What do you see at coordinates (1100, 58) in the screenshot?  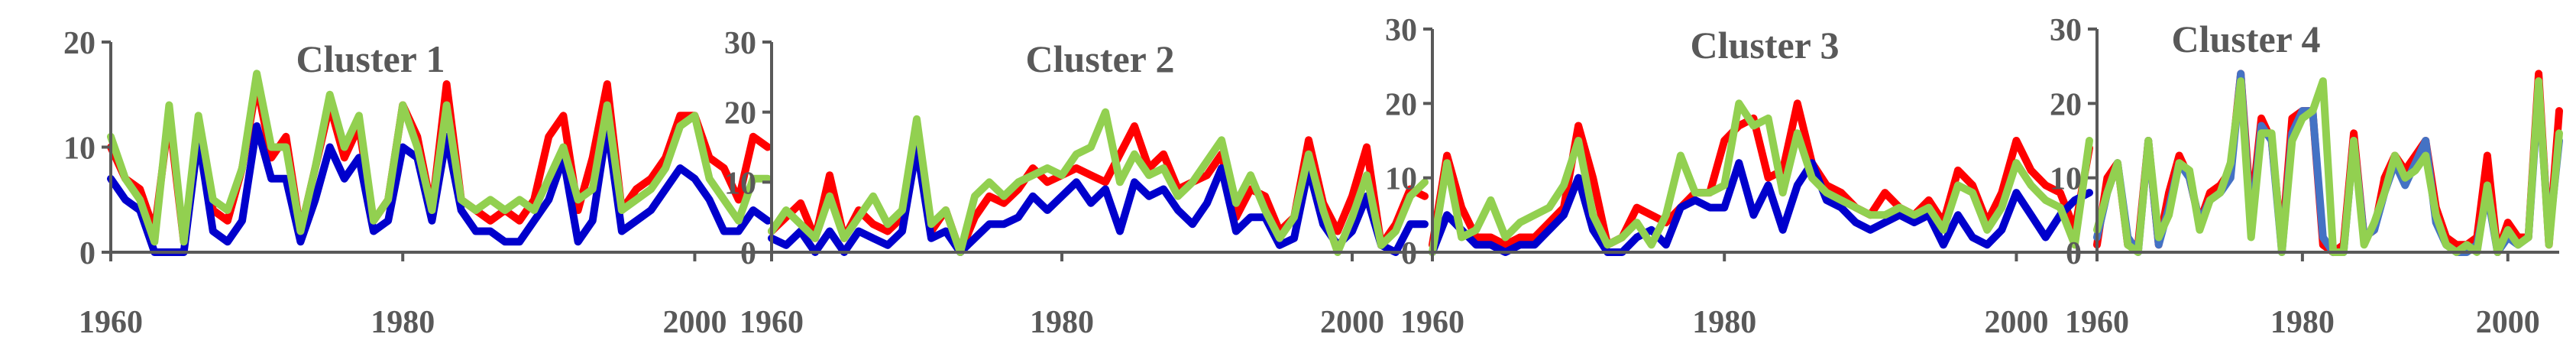 I see `panel-title: Cluster 2` at bounding box center [1100, 58].